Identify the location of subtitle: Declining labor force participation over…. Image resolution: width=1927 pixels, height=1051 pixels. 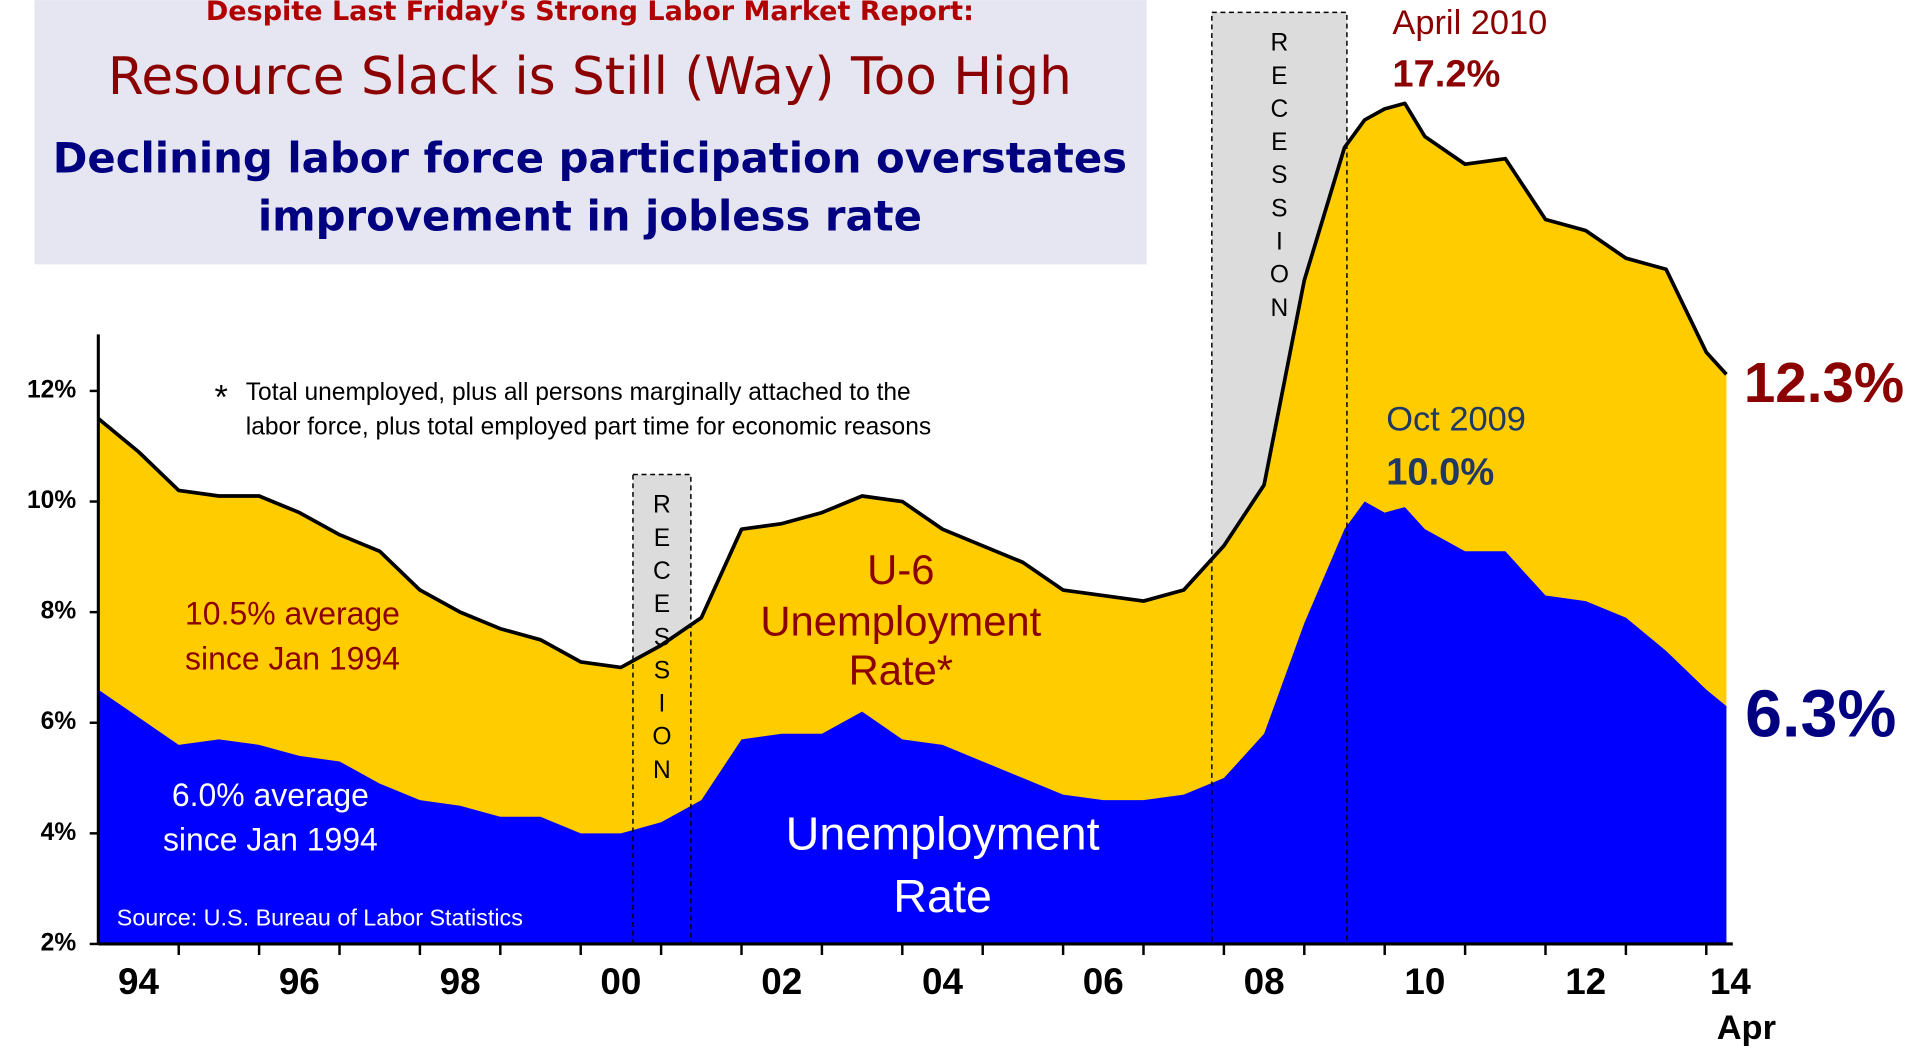
(590, 158).